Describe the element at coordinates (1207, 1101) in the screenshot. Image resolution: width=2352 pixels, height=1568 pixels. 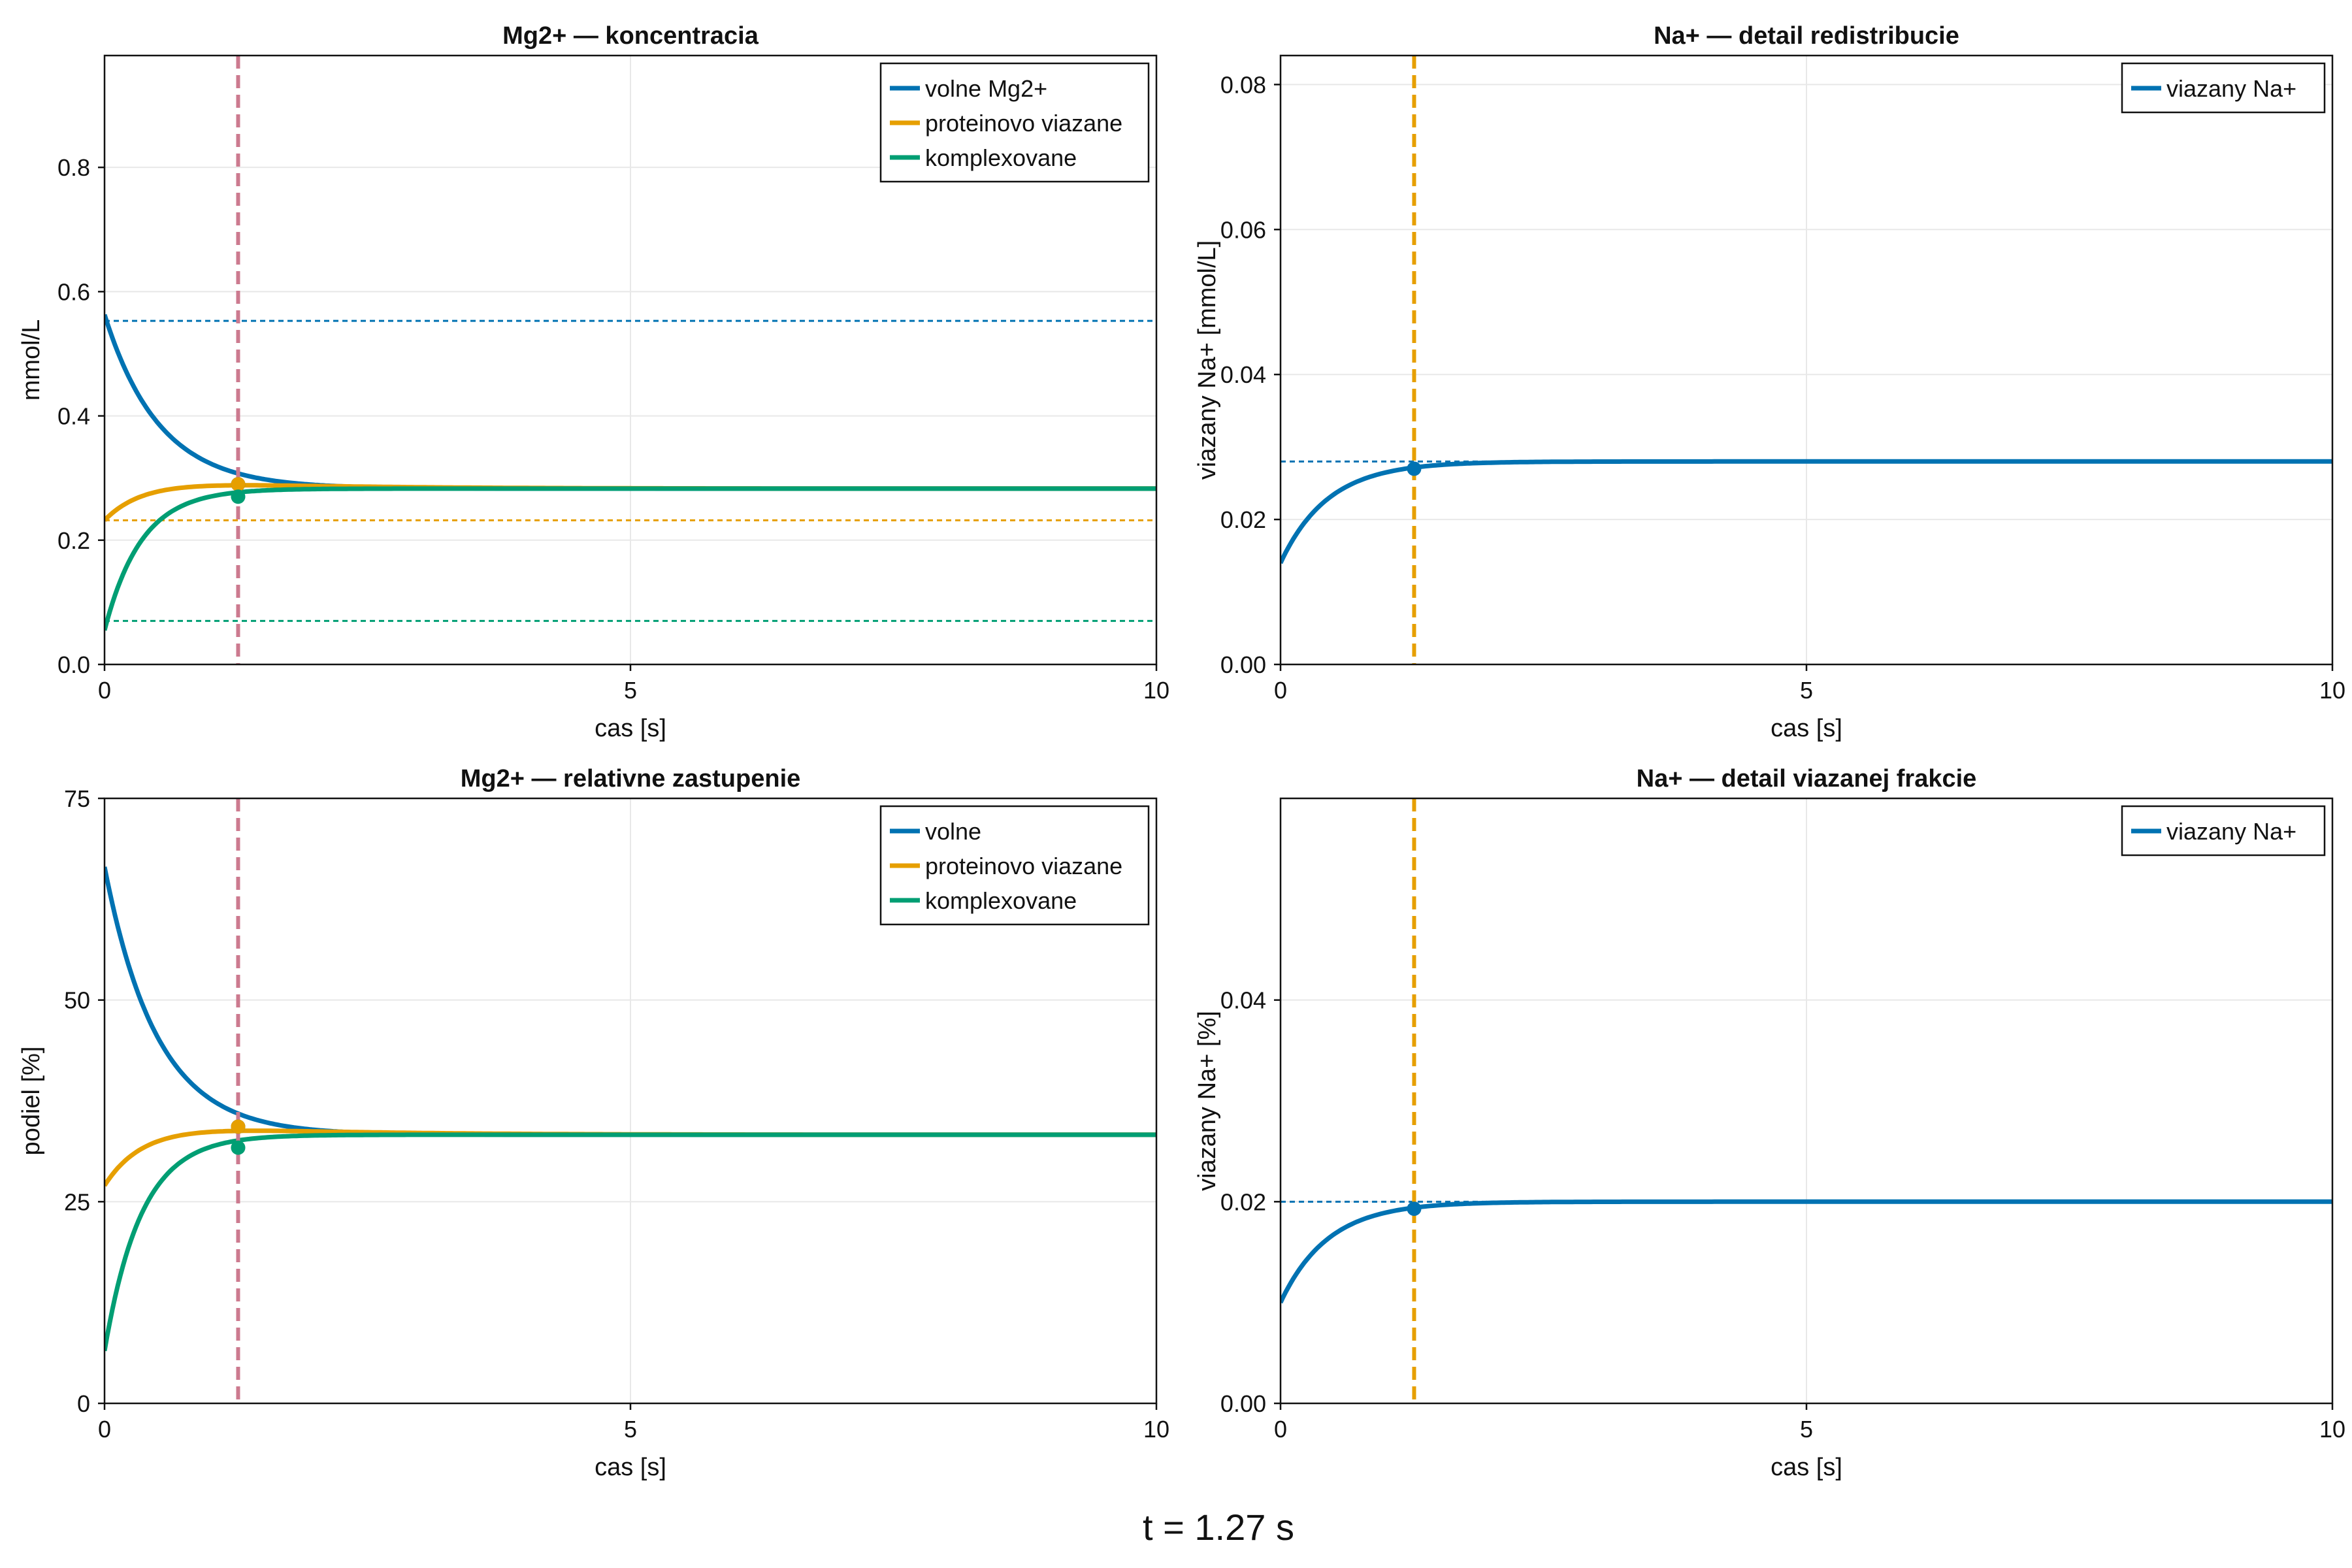
I see `y-axis-label: viazany Na+ [%]` at that location.